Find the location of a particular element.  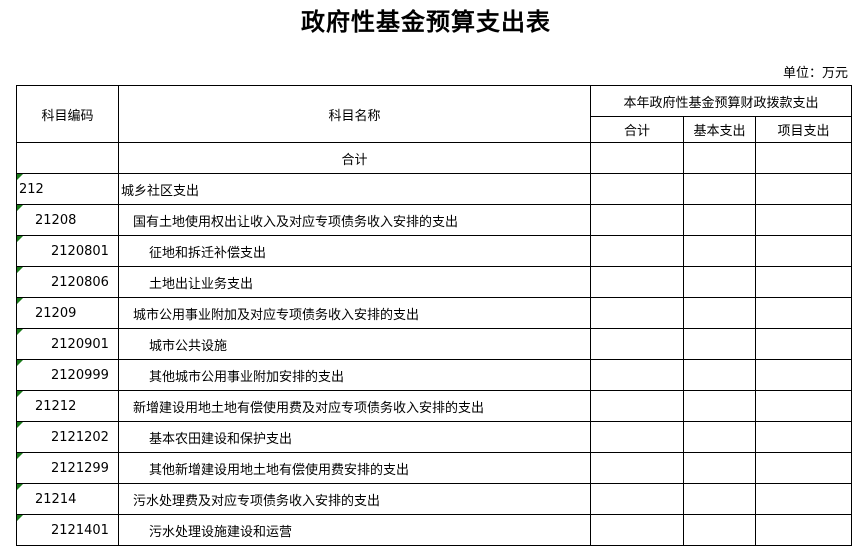

code-cell: 2120801 is located at coordinates (67, 251).